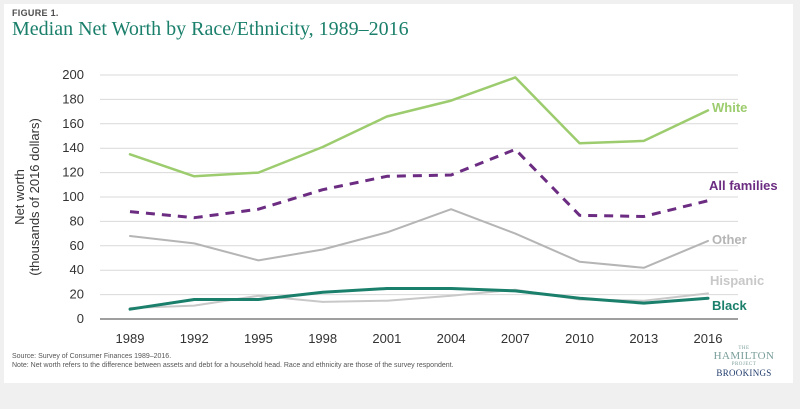  What do you see at coordinates (80, 318) in the screenshot?
I see `y-tick-label: 0` at bounding box center [80, 318].